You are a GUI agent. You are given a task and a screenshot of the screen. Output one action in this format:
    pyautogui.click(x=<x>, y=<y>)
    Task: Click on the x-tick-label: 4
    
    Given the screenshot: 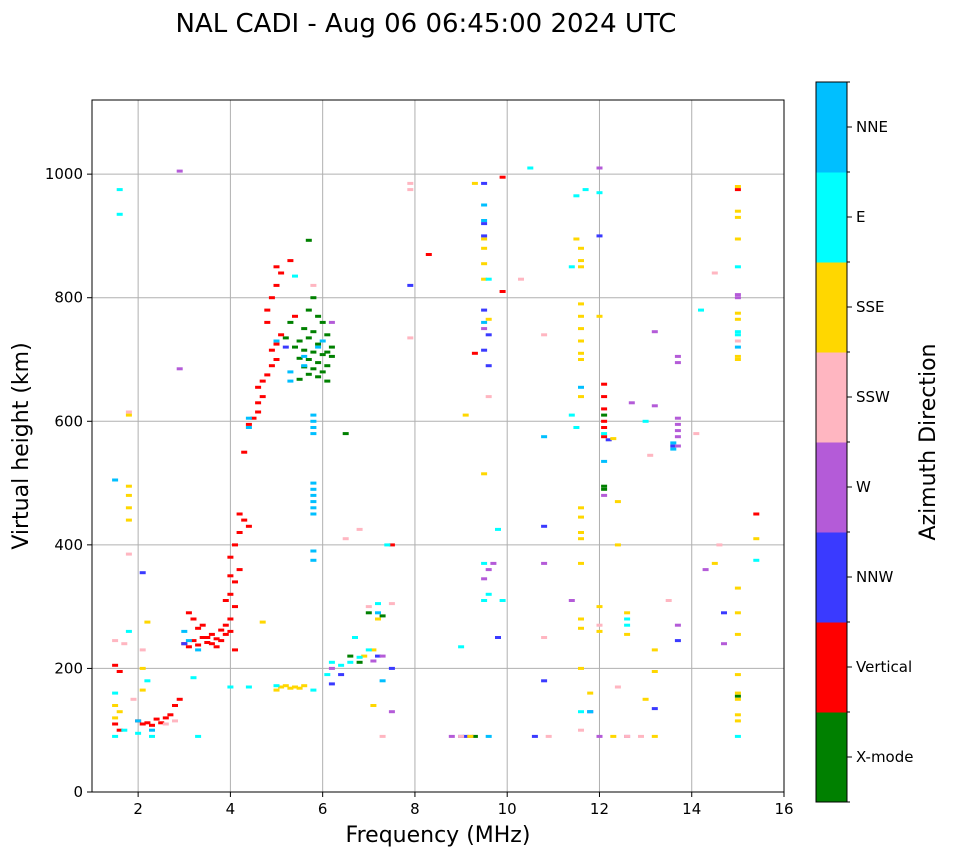 What is the action you would take?
    pyautogui.click(x=231, y=809)
    